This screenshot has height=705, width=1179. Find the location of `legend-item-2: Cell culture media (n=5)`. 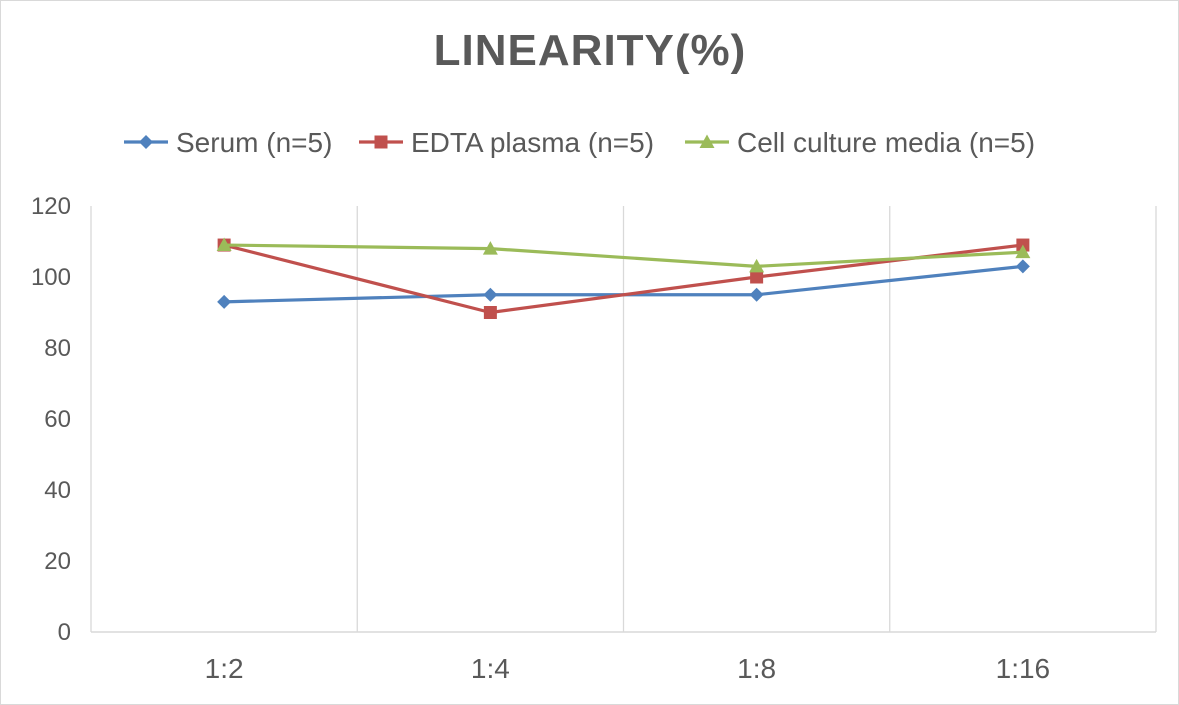

legend-item-2: Cell culture media (n=5) is located at coordinates (860, 142).